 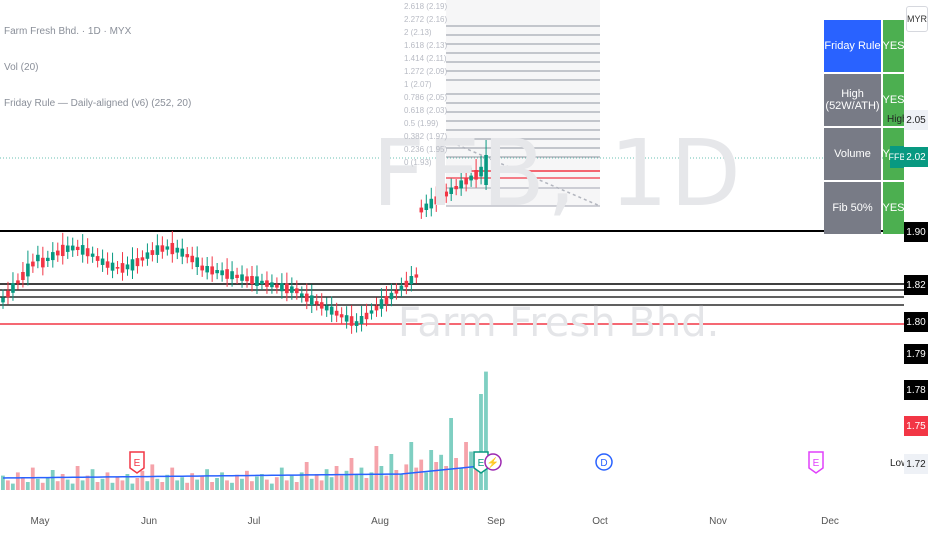 What do you see at coordinates (21, 67) in the screenshot?
I see `indicator-volume: Vol (20)` at bounding box center [21, 67].